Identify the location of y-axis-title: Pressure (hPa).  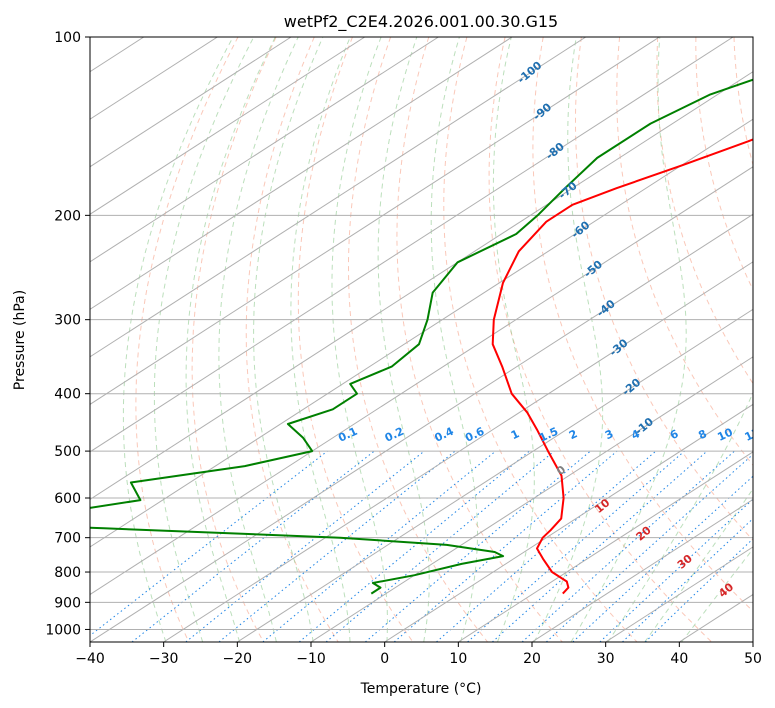
(20, 340).